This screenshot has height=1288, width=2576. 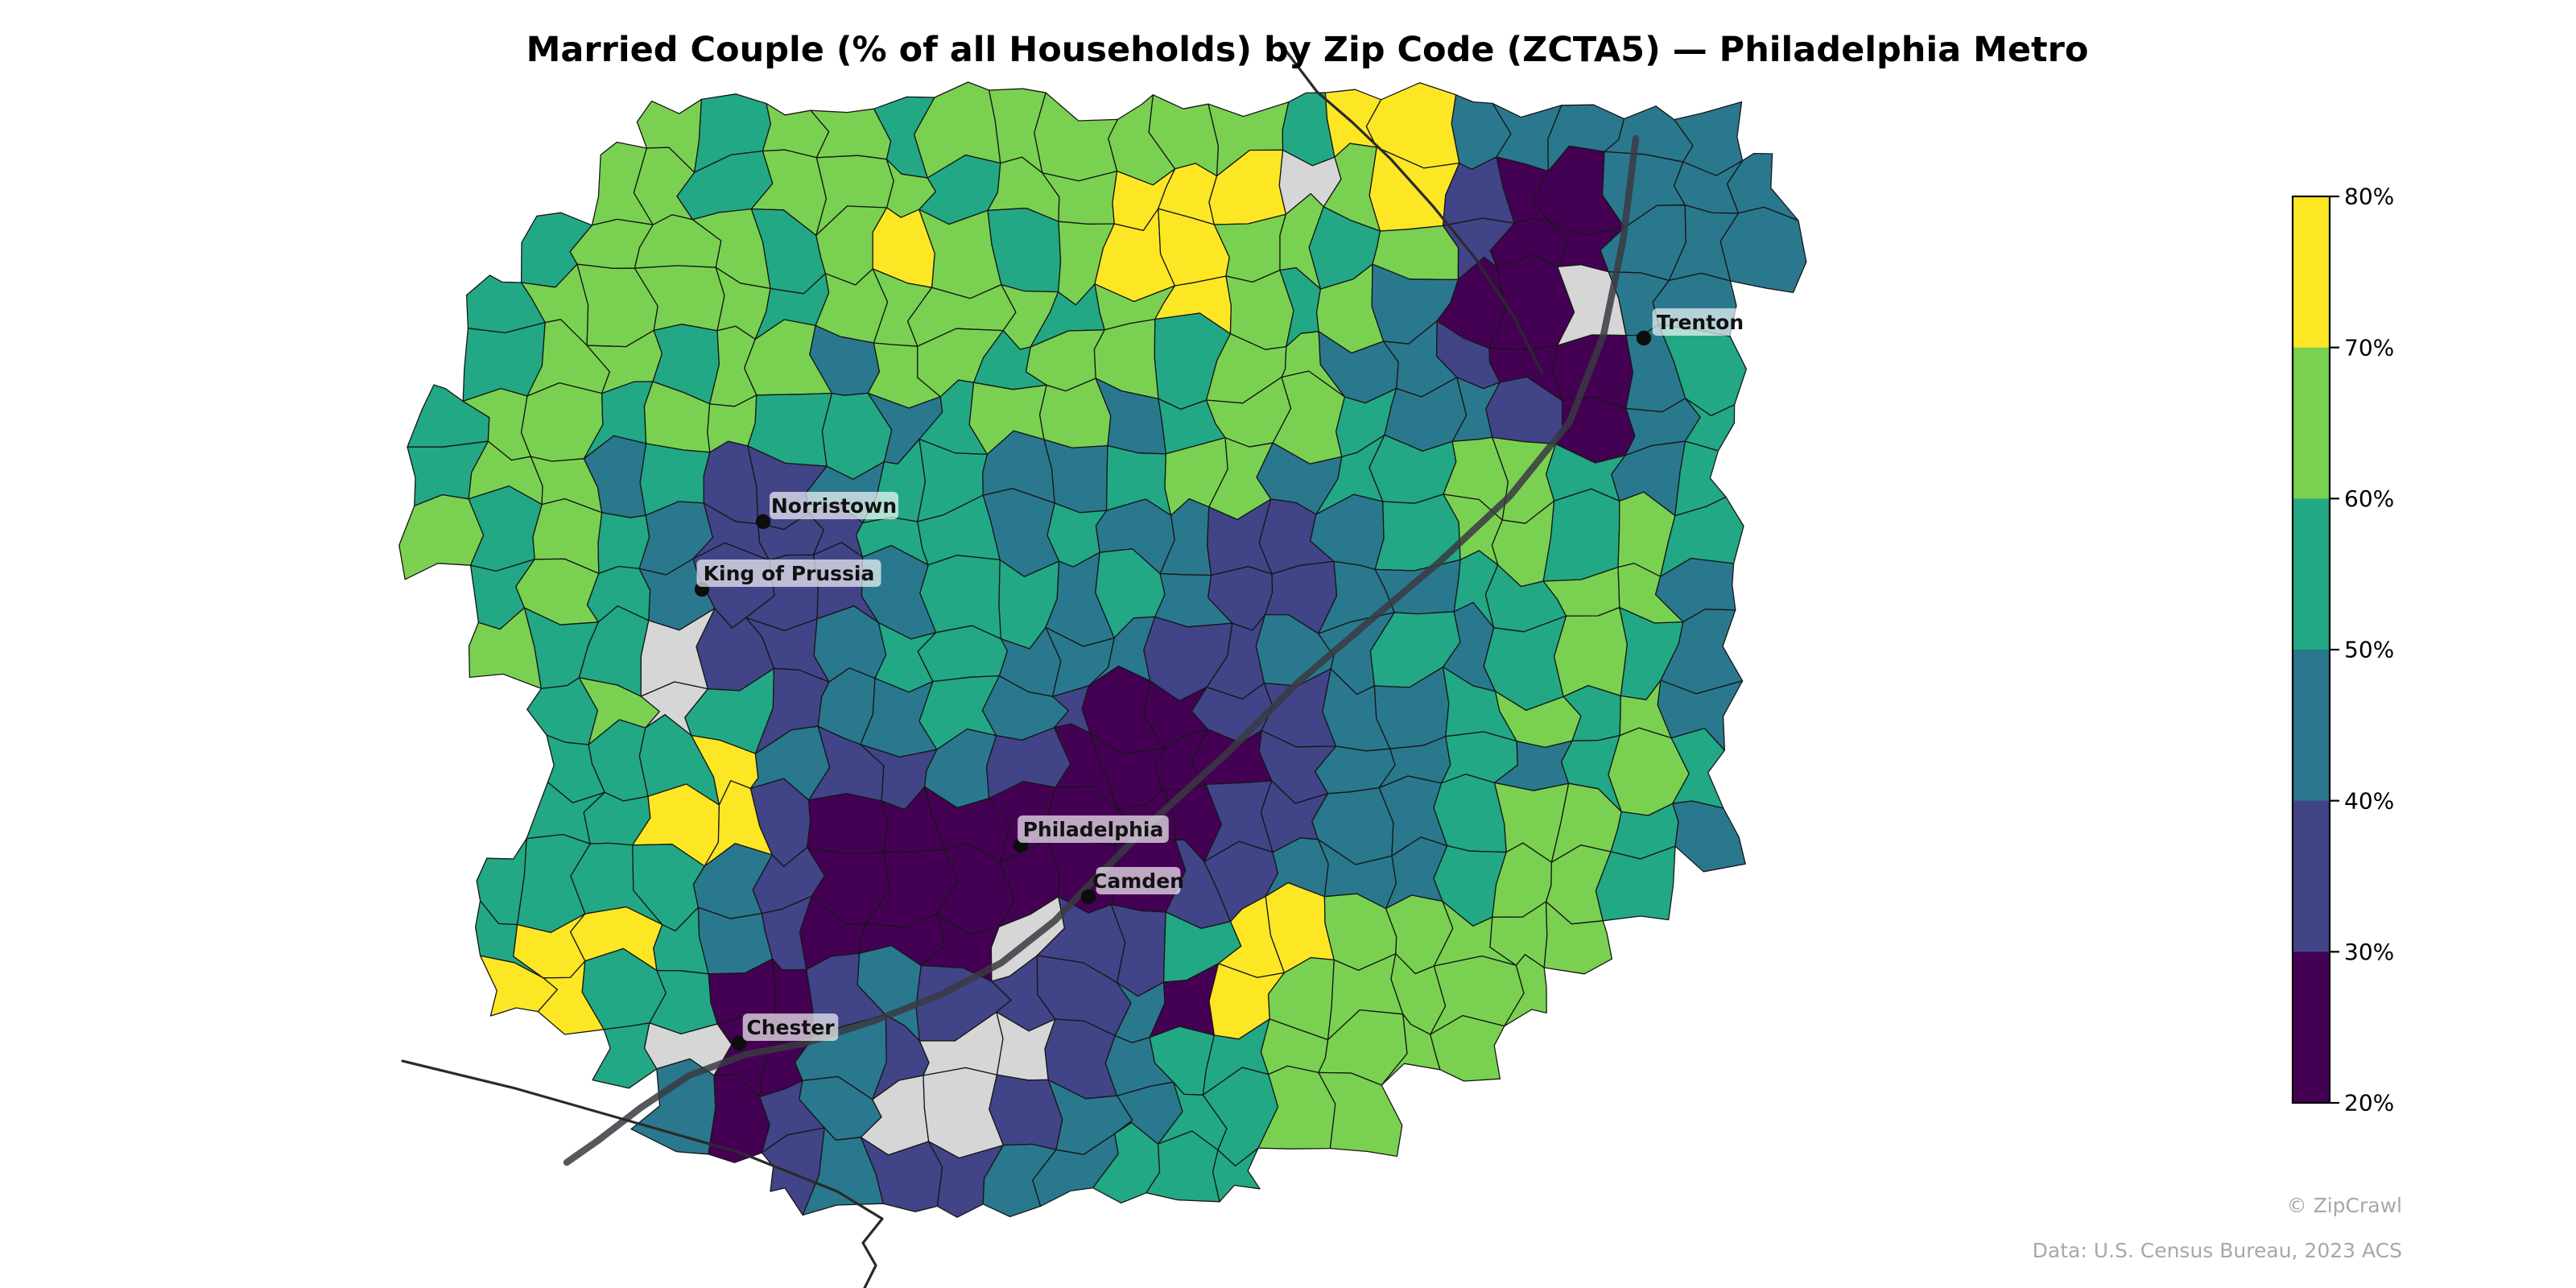 I want to click on colorbar-tick-label: 80%, so click(x=2369, y=197).